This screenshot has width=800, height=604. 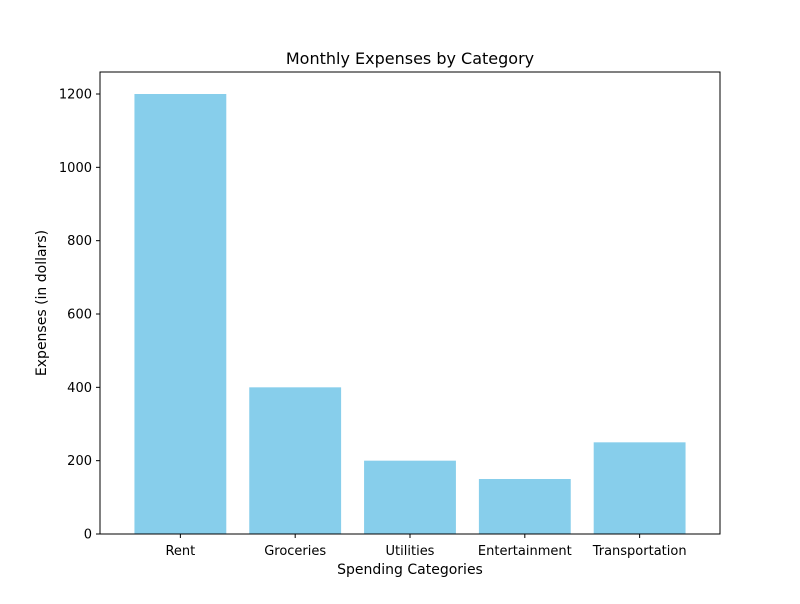 I want to click on x-tick-label: Transportation, so click(x=639, y=551).